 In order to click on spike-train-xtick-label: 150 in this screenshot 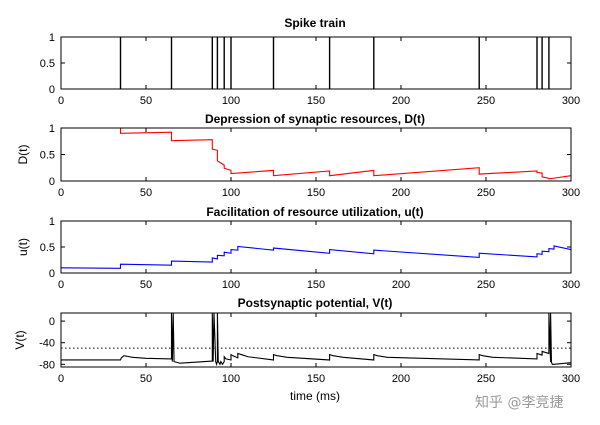, I will do `click(316, 101)`.